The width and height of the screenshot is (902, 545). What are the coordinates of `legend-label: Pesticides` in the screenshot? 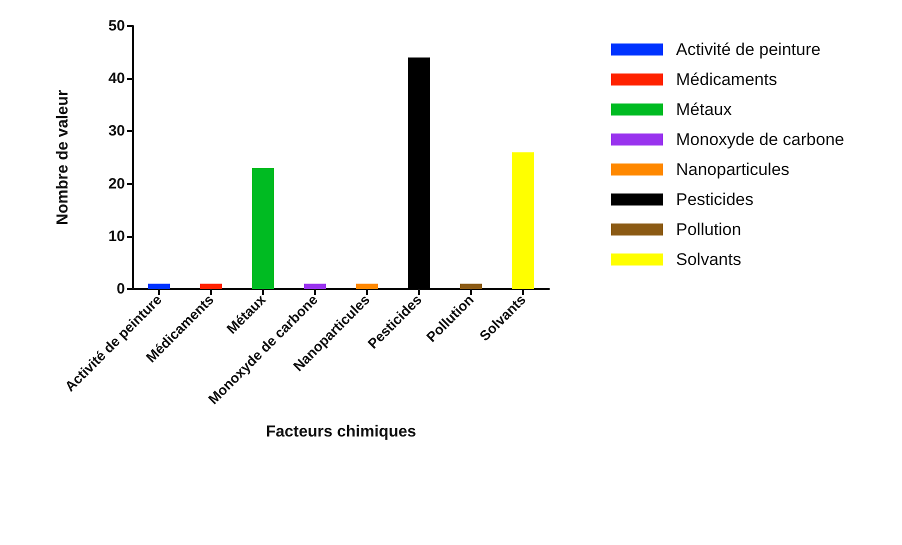 It's located at (715, 199).